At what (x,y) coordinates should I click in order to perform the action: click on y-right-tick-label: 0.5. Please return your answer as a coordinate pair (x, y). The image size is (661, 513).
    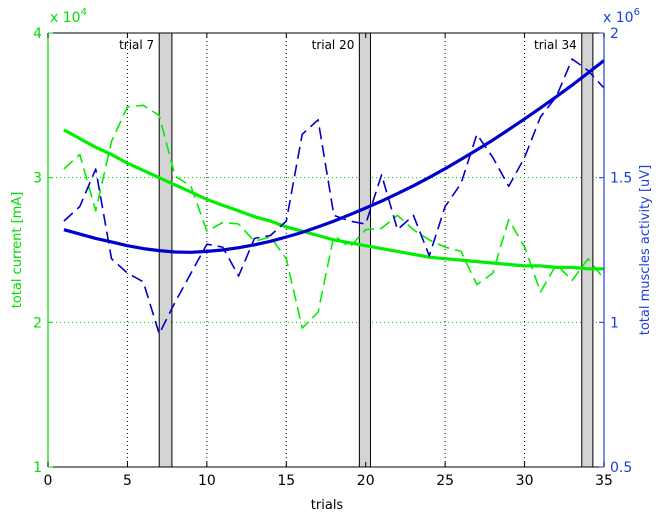
    Looking at the image, I should click on (621, 468).